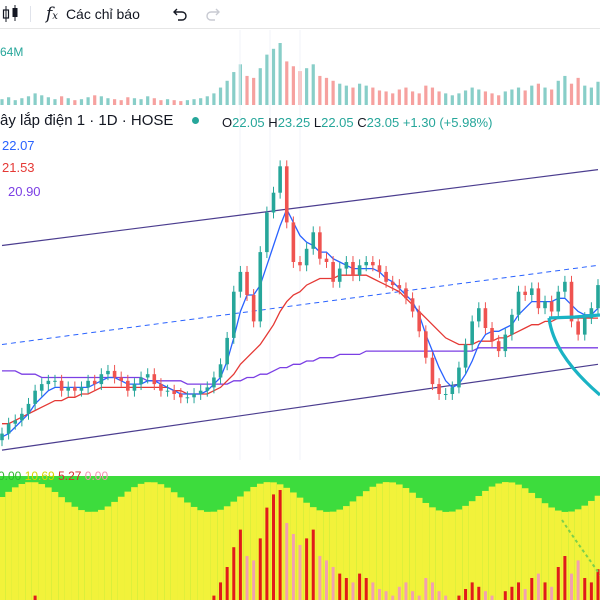  I want to click on grid, so click(270, 245).